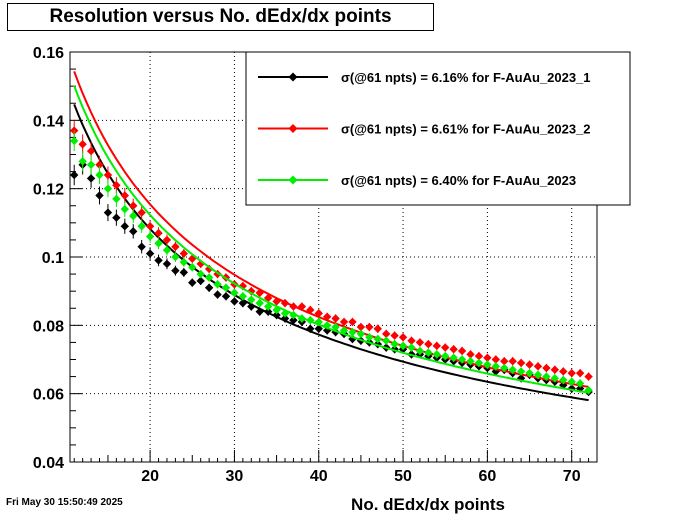  I want to click on y-tick-label: 0.14, so click(48, 121).